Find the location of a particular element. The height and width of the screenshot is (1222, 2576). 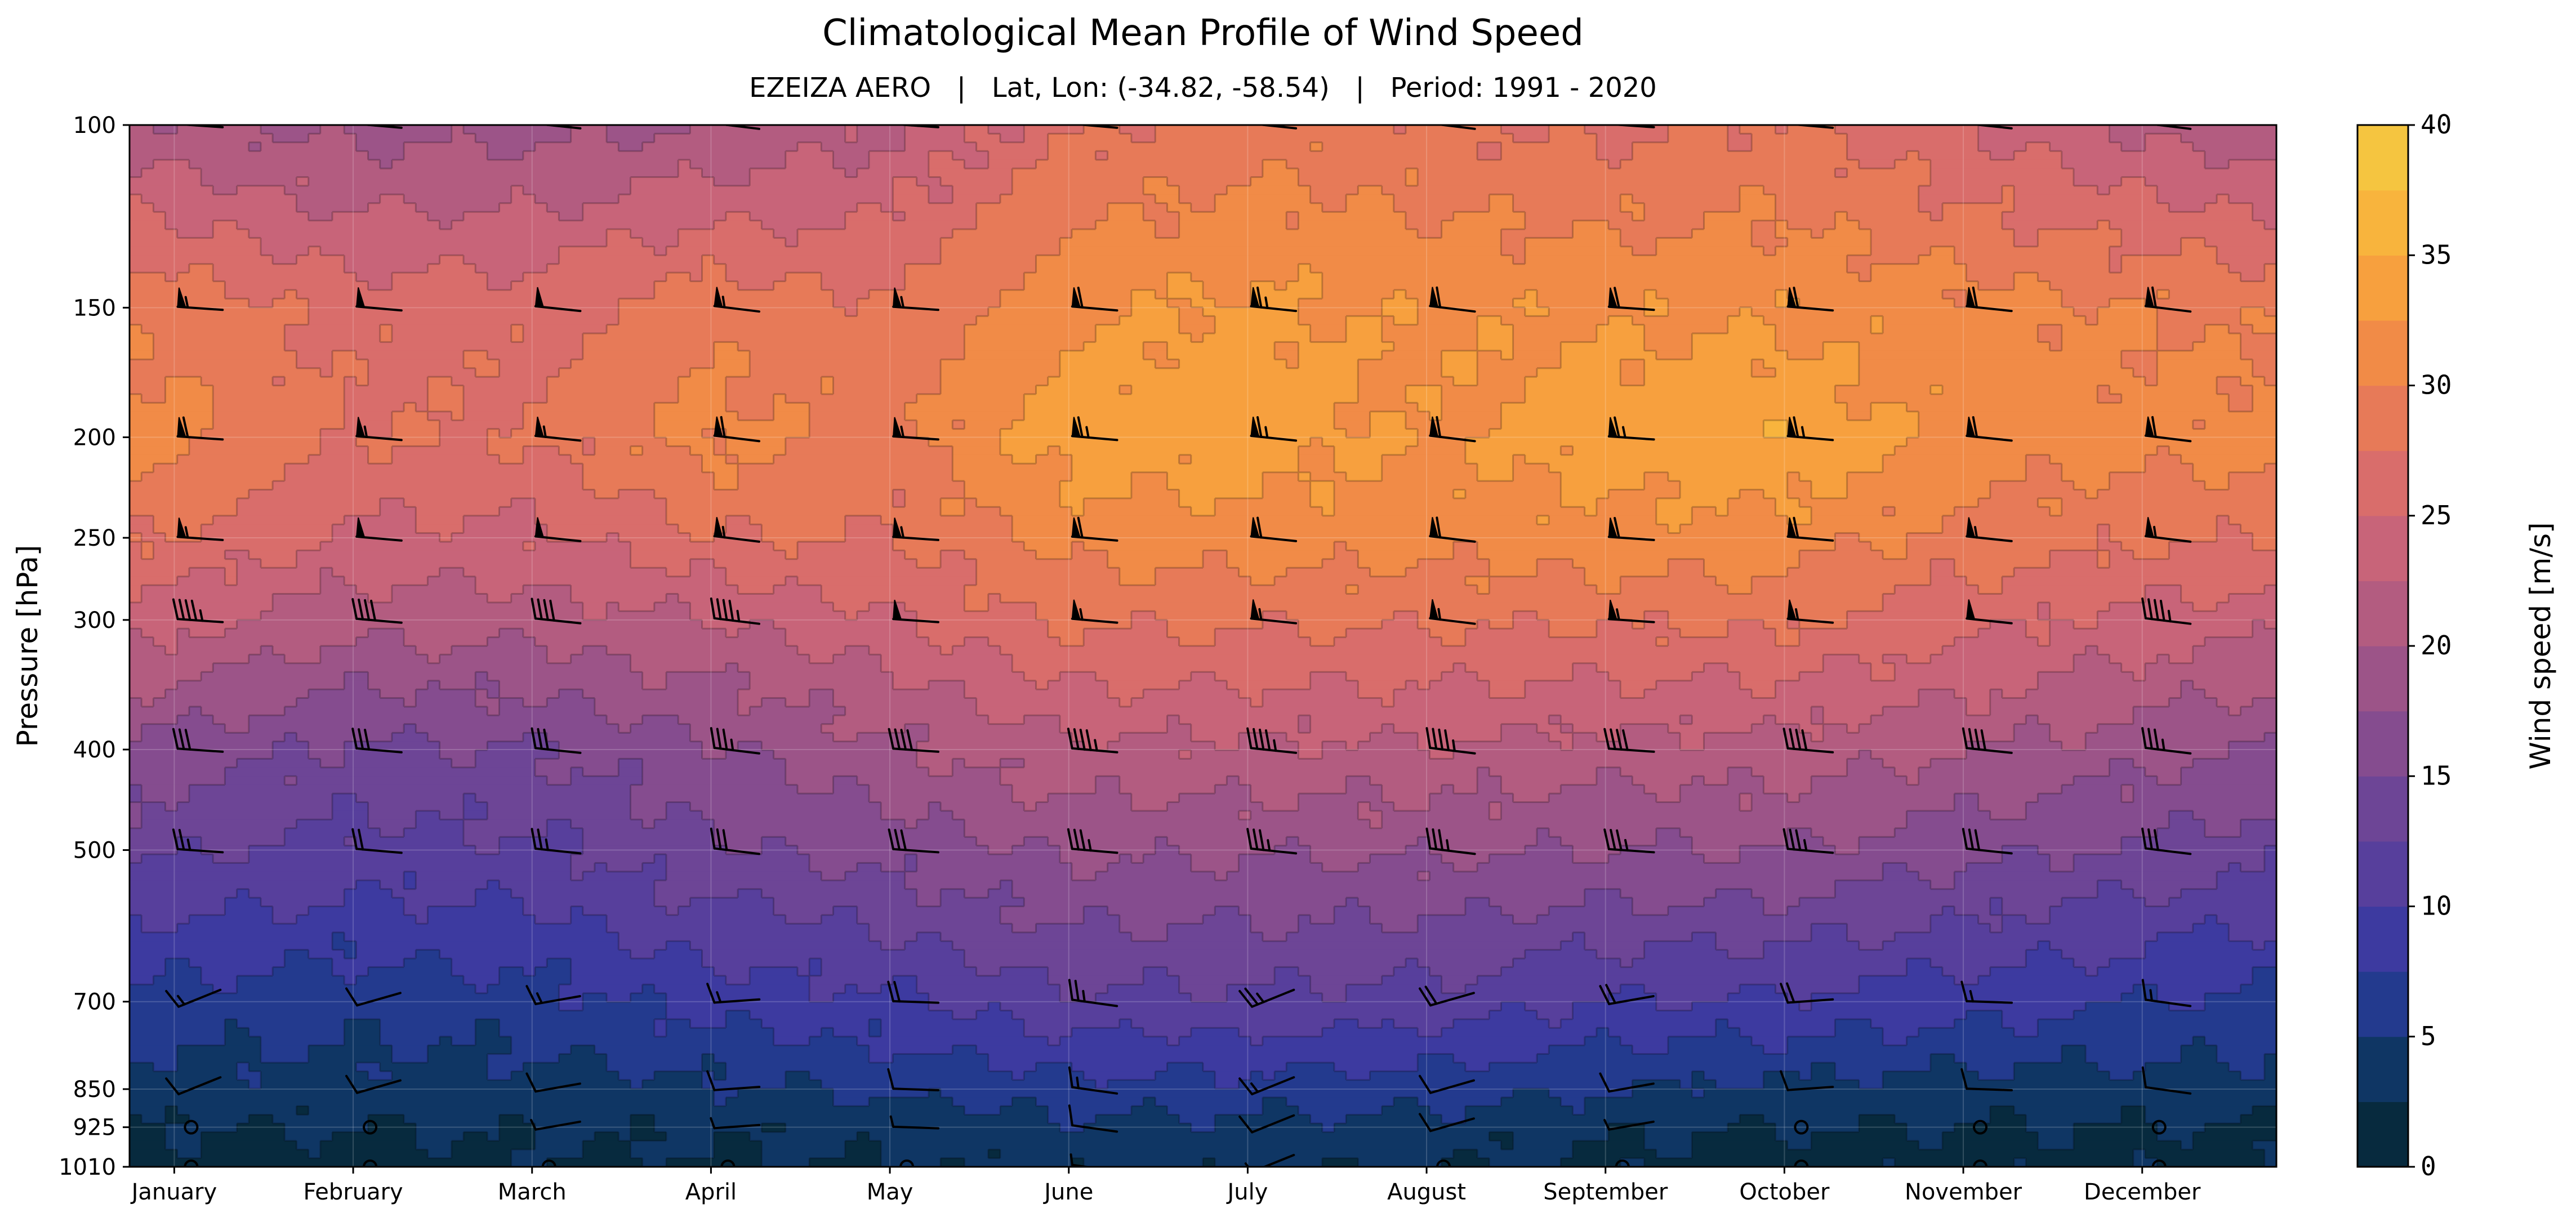

x-tick: September is located at coordinates (1606, 1186).